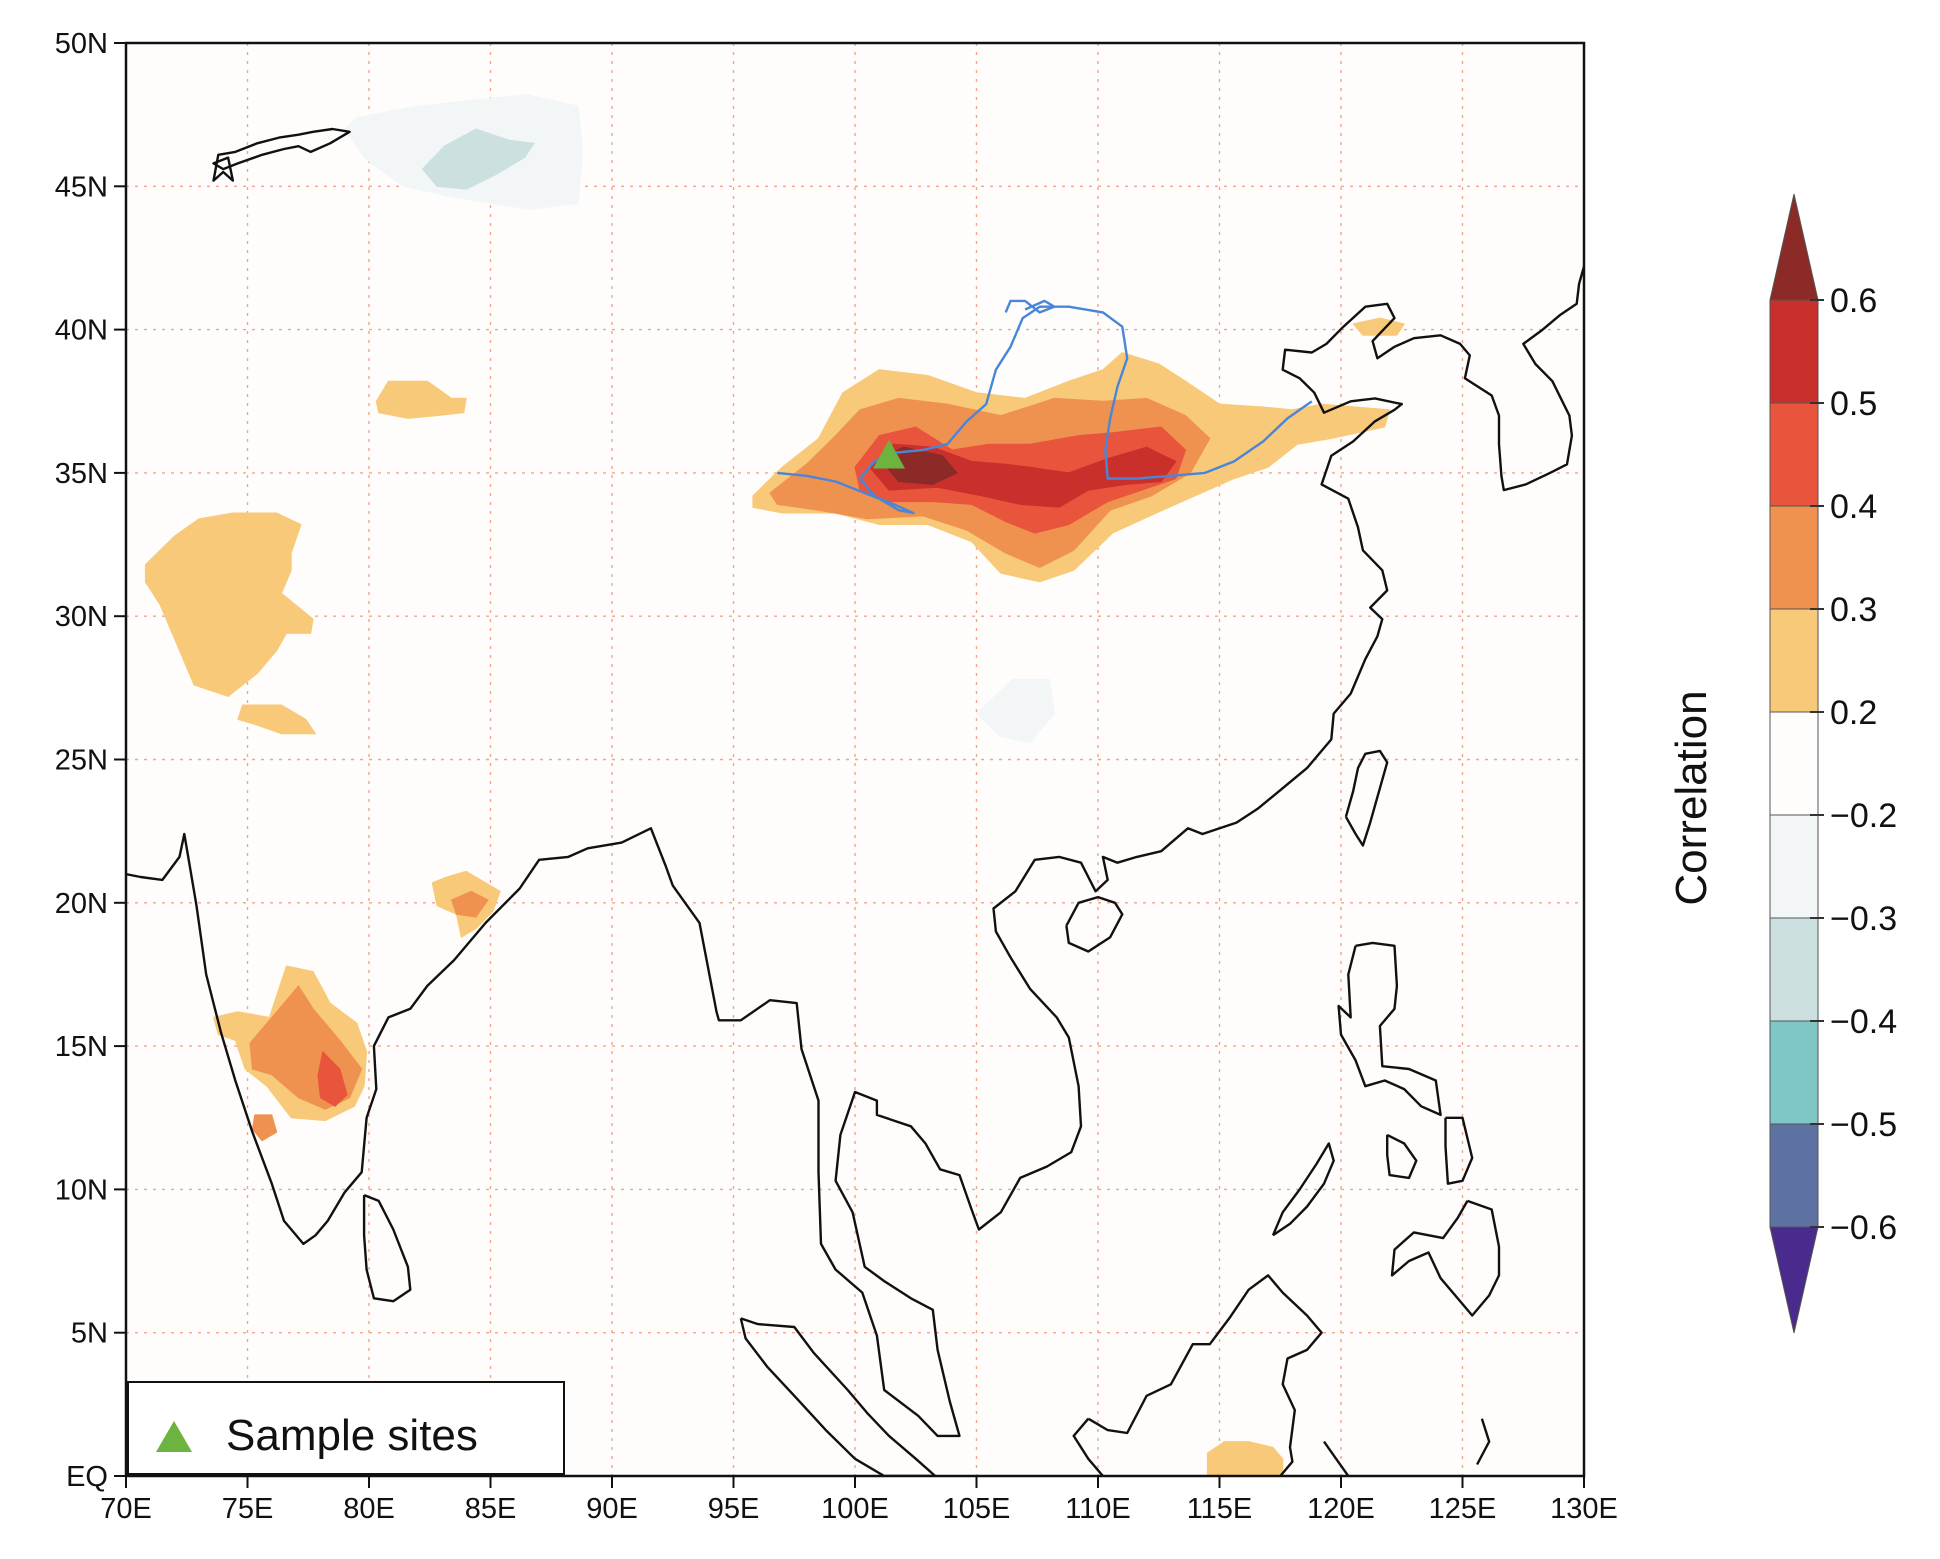 This screenshot has height=1559, width=1940. Describe the element at coordinates (89, 1334) in the screenshot. I see `y-tick-label: 5N` at that location.